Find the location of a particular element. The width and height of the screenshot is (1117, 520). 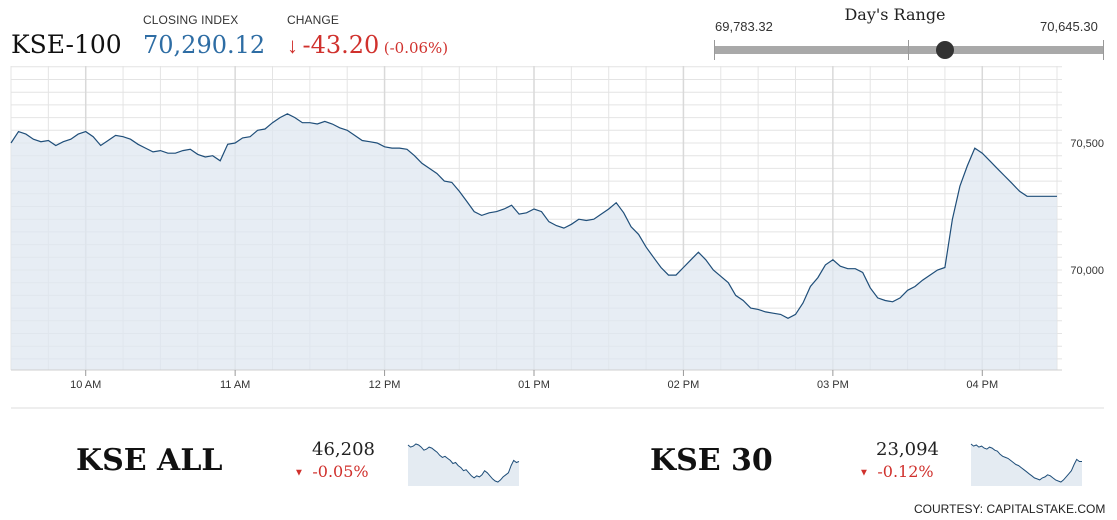

x-tick-label: 04 PM is located at coordinates (982, 385).